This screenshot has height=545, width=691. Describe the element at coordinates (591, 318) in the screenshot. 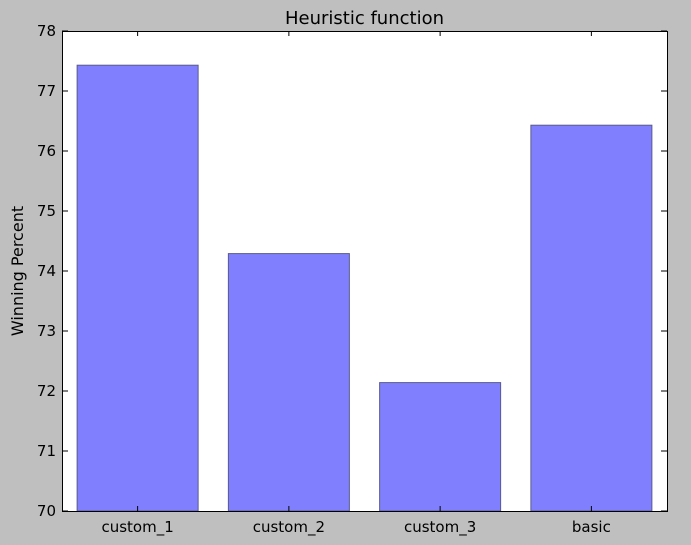

I see `bar-basic` at that location.